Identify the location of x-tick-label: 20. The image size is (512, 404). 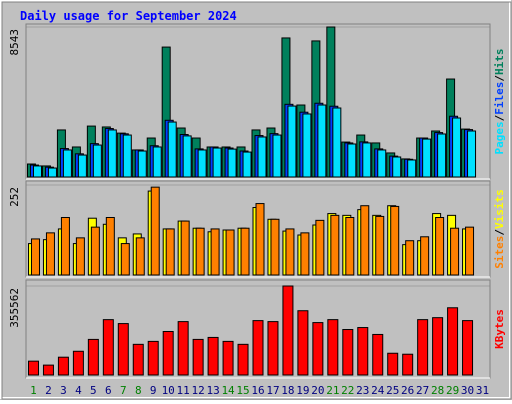
(317, 390).